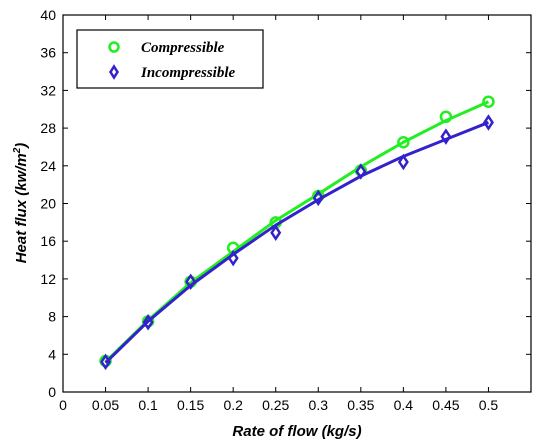 The image size is (550, 444). Describe the element at coordinates (52, 317) in the screenshot. I see `y-tick-label: 8` at that location.